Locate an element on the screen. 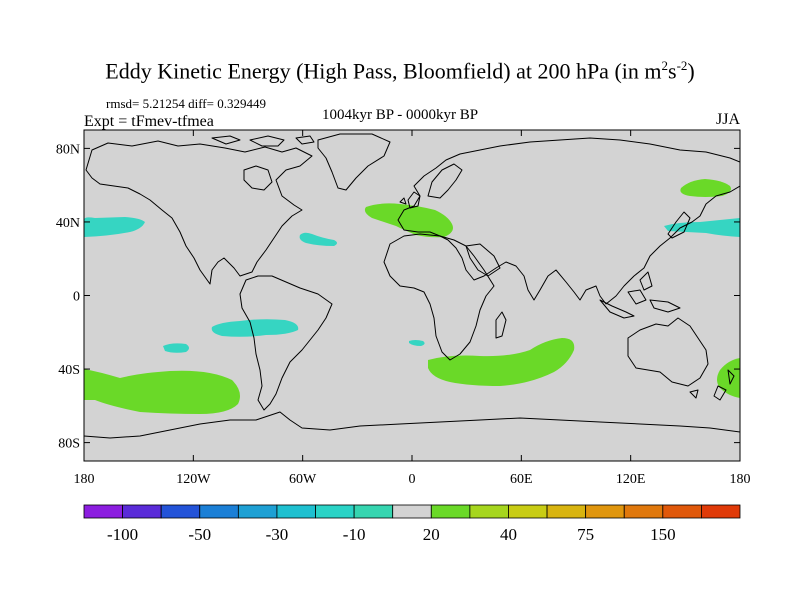 The image size is (800, 600). title-mid: s is located at coordinates (672, 71).